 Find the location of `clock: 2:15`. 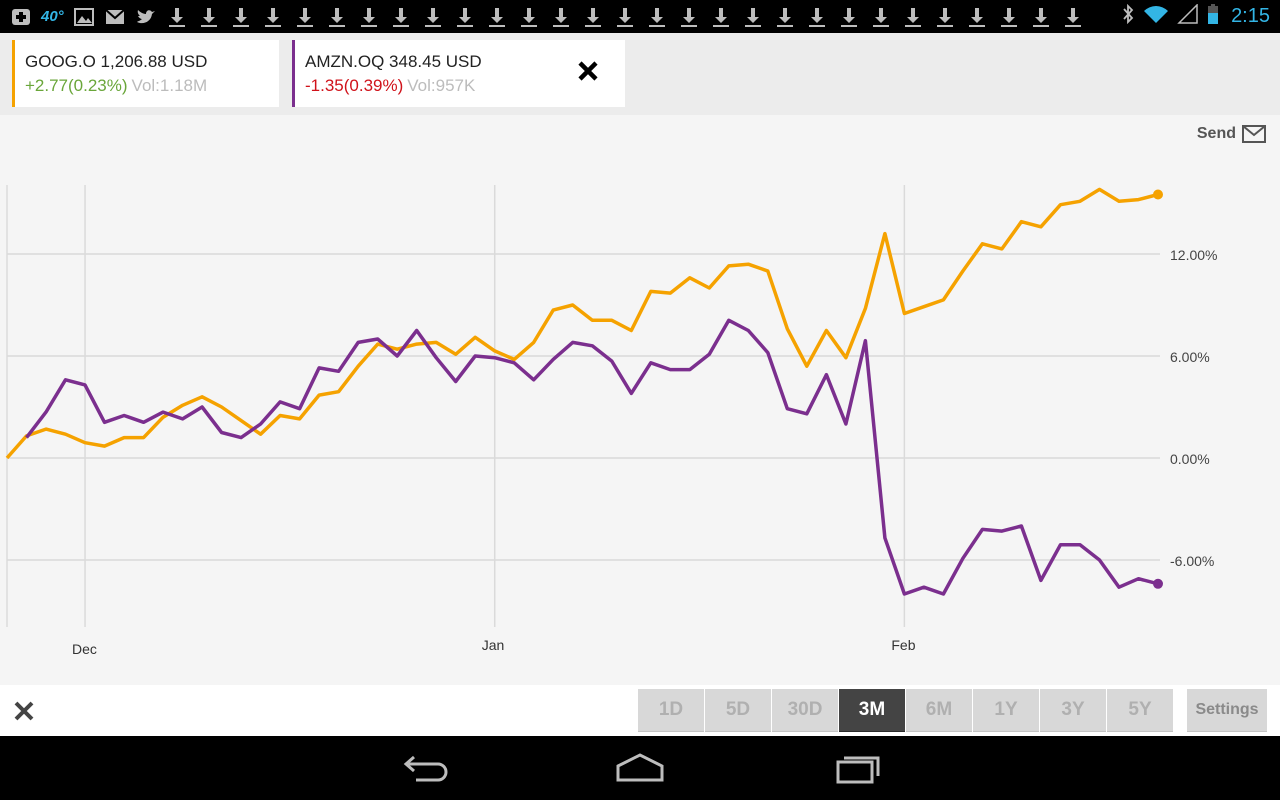

clock: 2:15 is located at coordinates (1250, 16).